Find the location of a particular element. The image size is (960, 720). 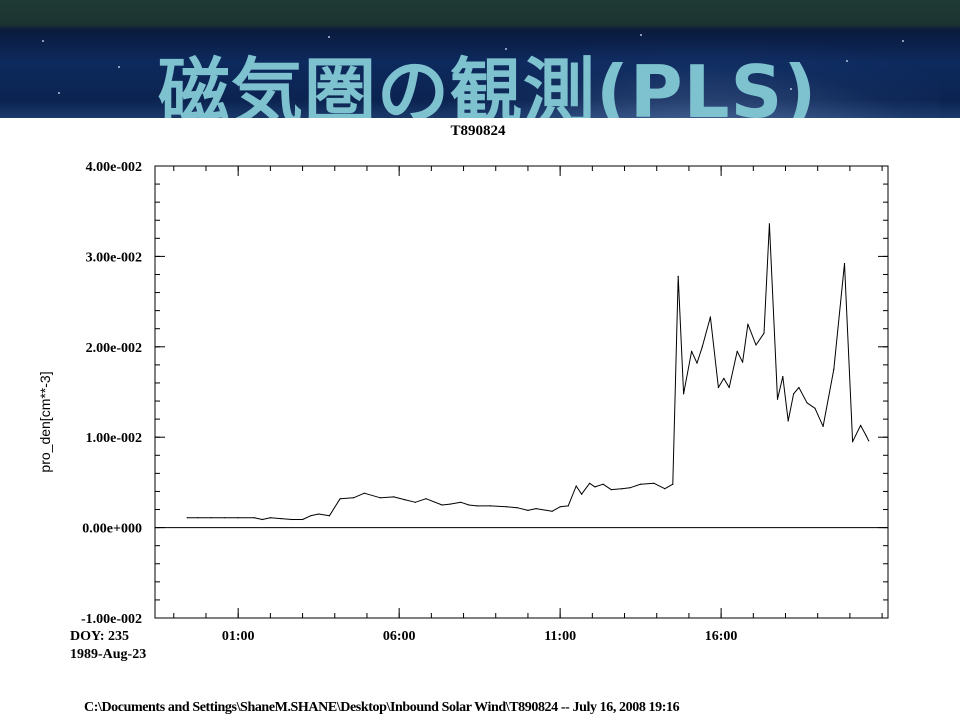

x-tick-label: 06:00 is located at coordinates (399, 636).